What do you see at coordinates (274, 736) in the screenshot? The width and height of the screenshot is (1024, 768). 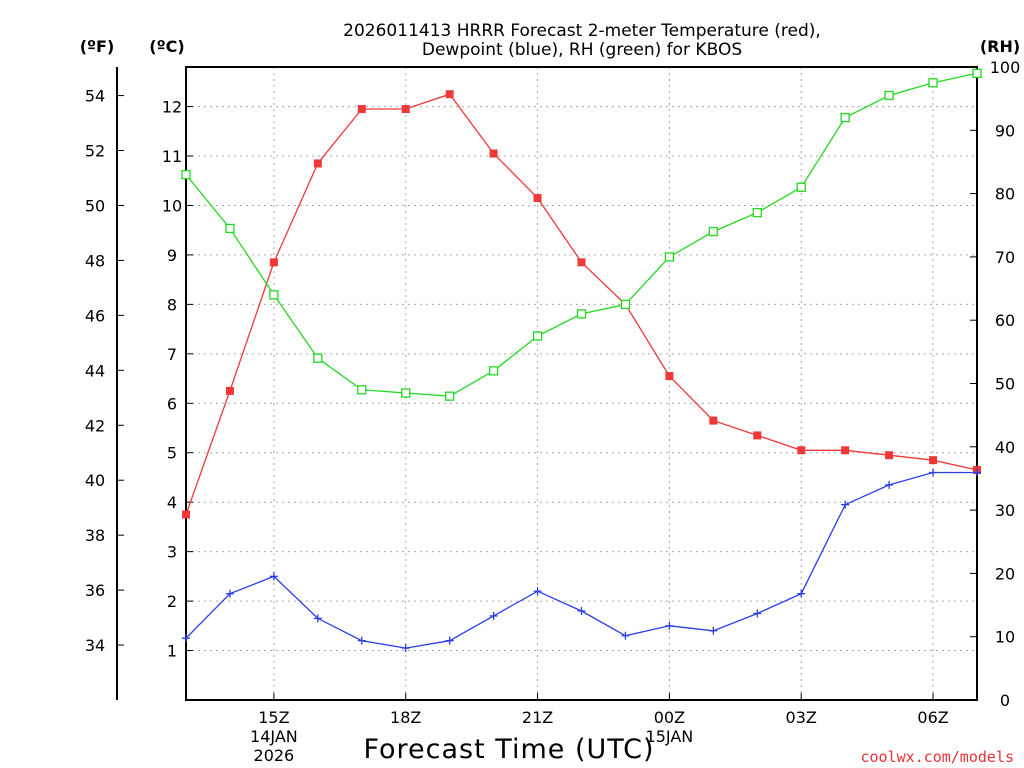 I see `x-date-label: 14JAN` at bounding box center [274, 736].